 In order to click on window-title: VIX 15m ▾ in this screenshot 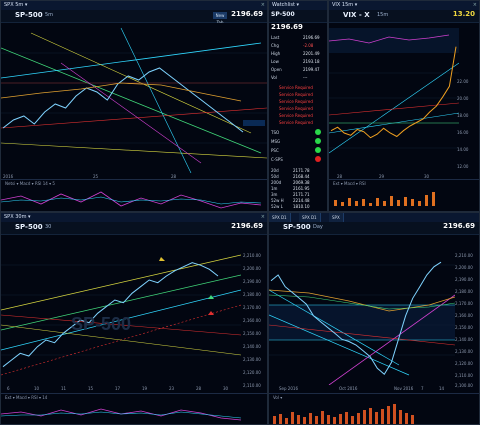, I will do `click(345, 5)`.